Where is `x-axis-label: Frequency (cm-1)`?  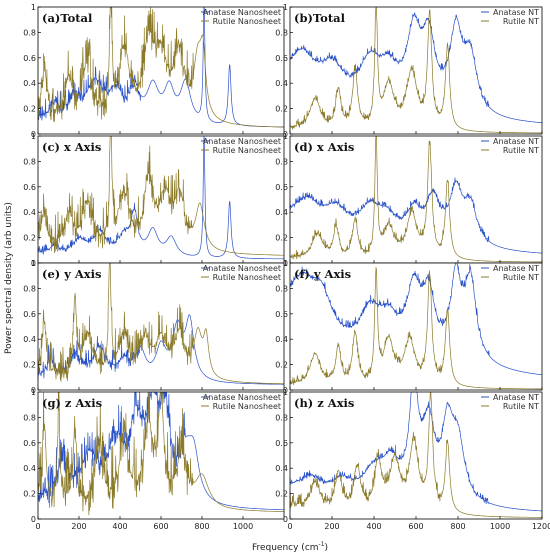 x-axis-label: Frequency (cm-1) is located at coordinates (290, 547).